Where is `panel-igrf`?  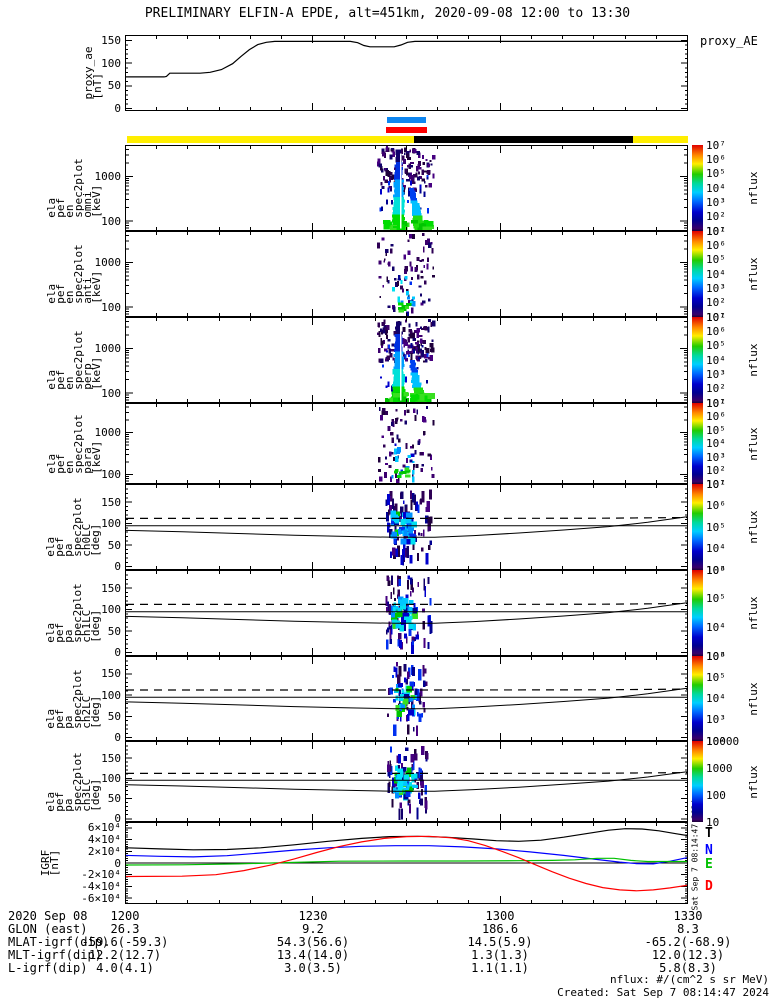
panel-igrf is located at coordinates (406, 863).